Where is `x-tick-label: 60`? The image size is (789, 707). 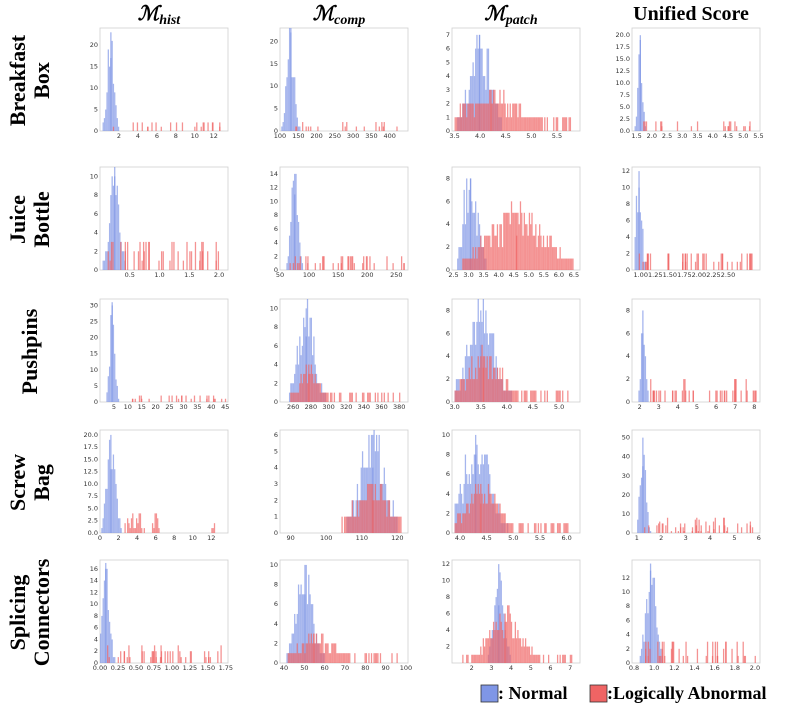 x-tick-label: 60 is located at coordinates (325, 668).